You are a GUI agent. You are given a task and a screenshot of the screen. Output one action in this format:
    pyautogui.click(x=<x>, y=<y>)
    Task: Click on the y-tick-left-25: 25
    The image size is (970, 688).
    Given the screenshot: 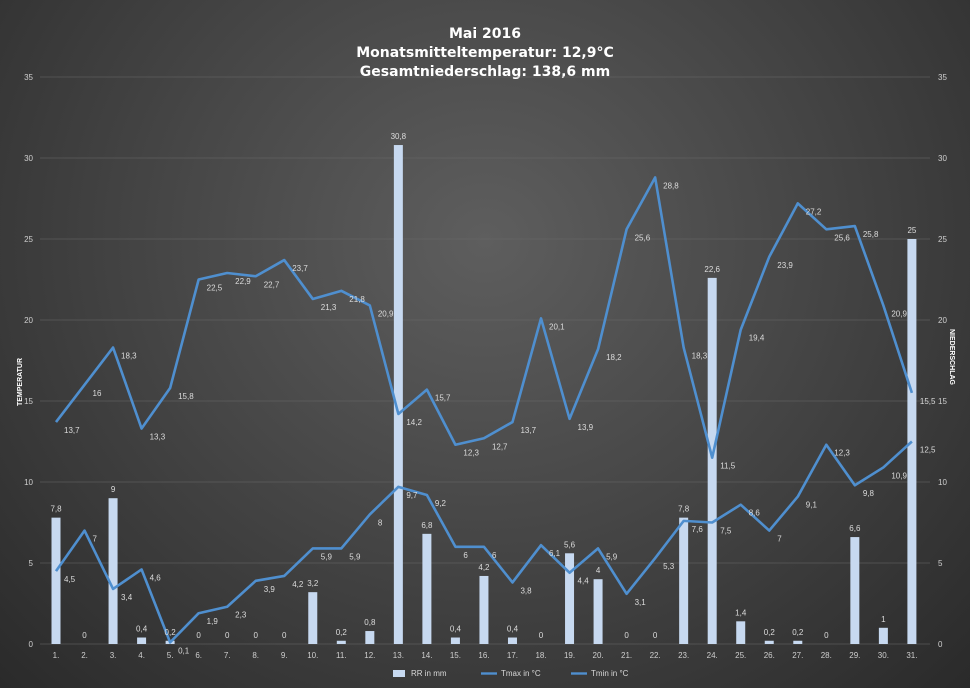 What is the action you would take?
    pyautogui.click(x=28, y=239)
    